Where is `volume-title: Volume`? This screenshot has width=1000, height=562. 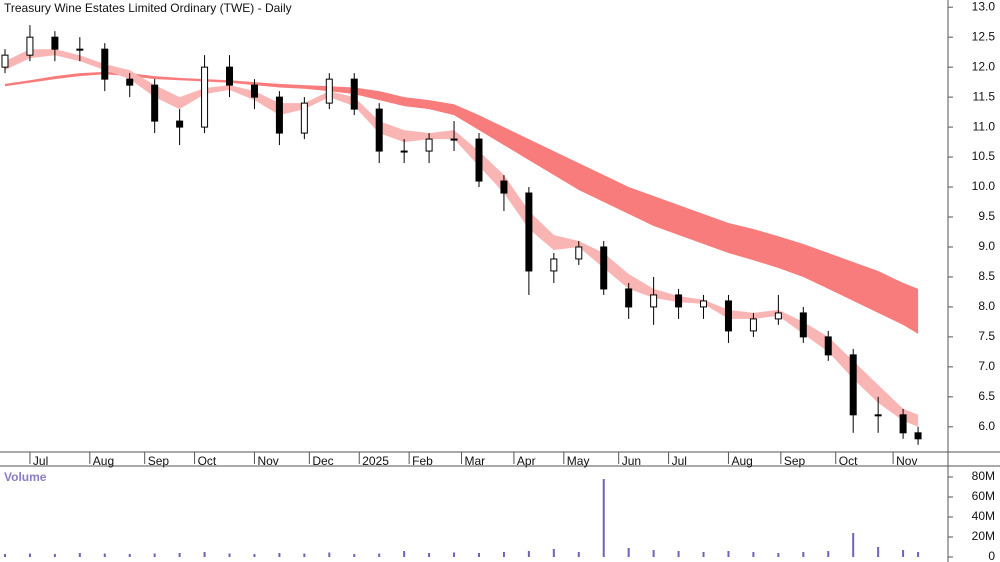
volume-title: Volume is located at coordinates (25, 477).